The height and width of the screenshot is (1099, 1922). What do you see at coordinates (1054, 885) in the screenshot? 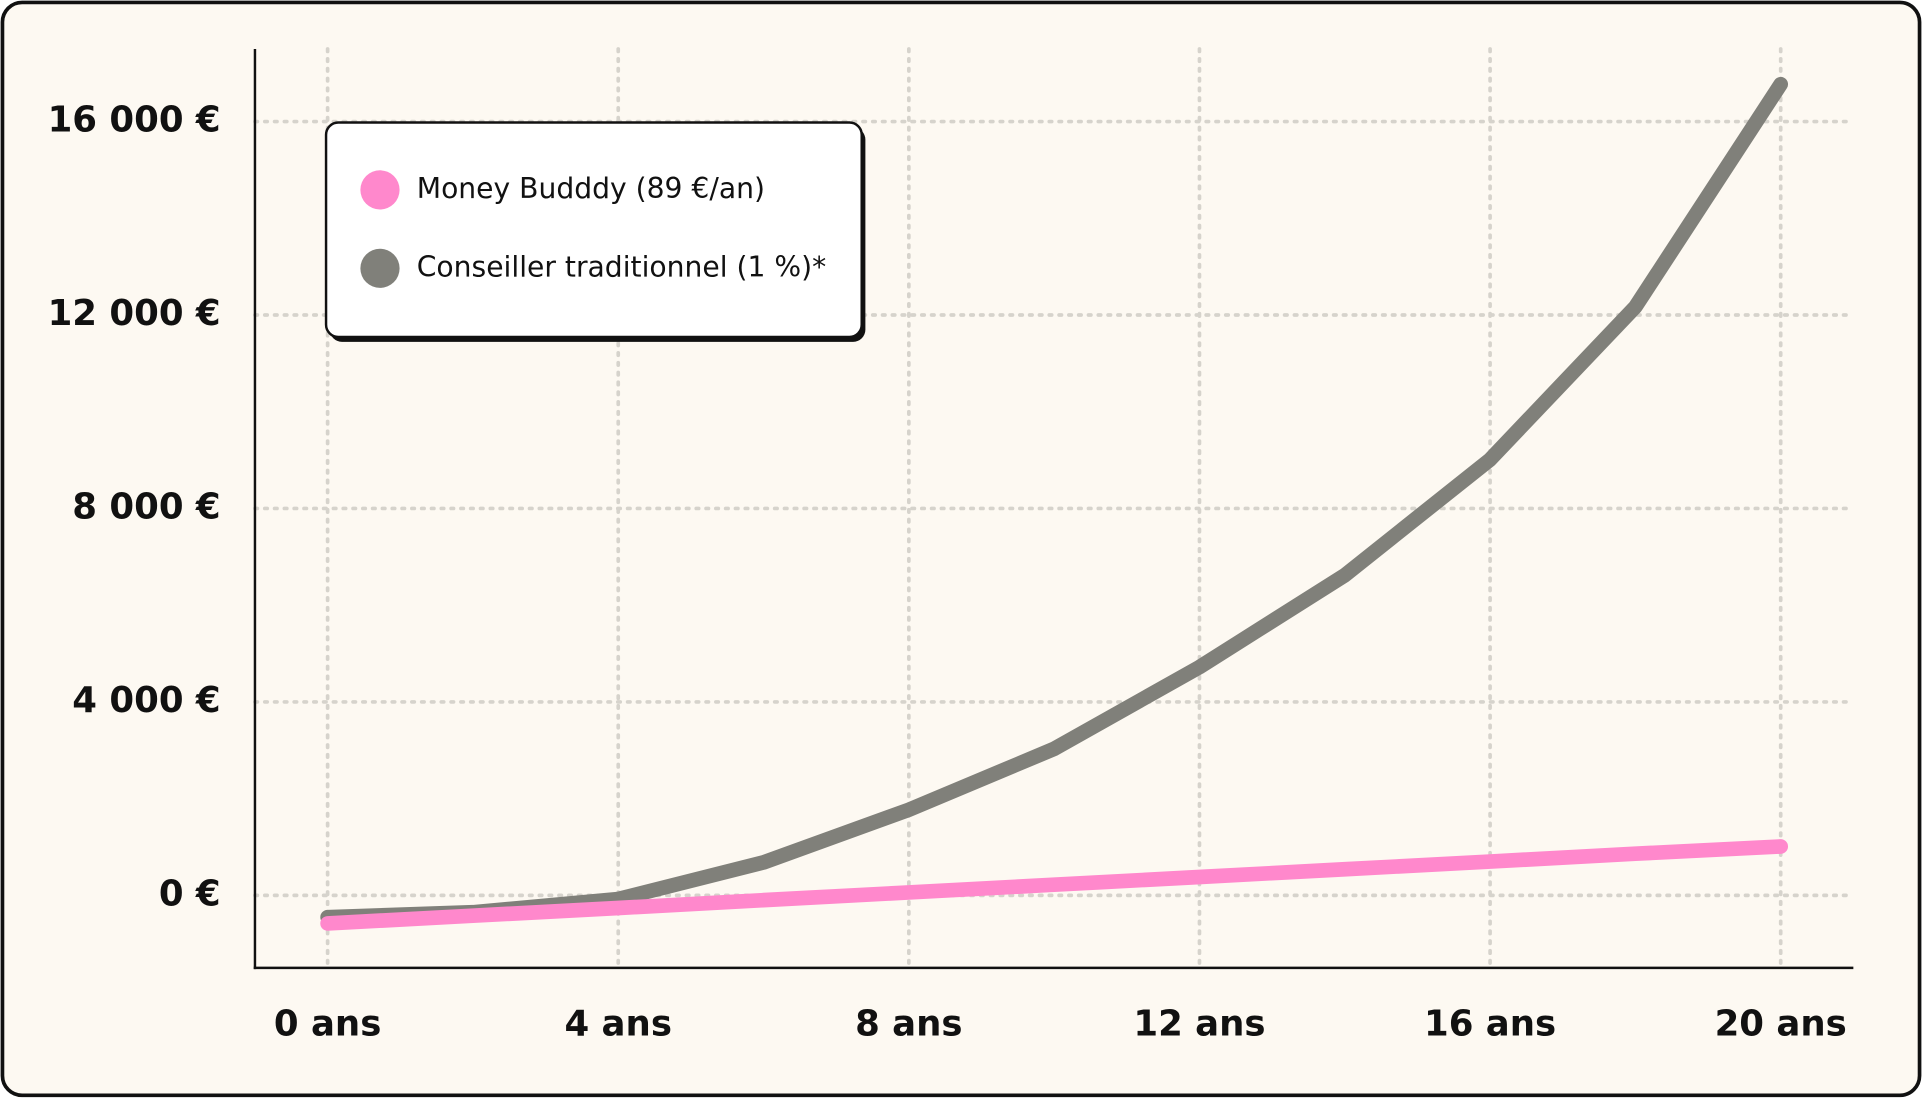
I see `series-line` at bounding box center [1054, 885].